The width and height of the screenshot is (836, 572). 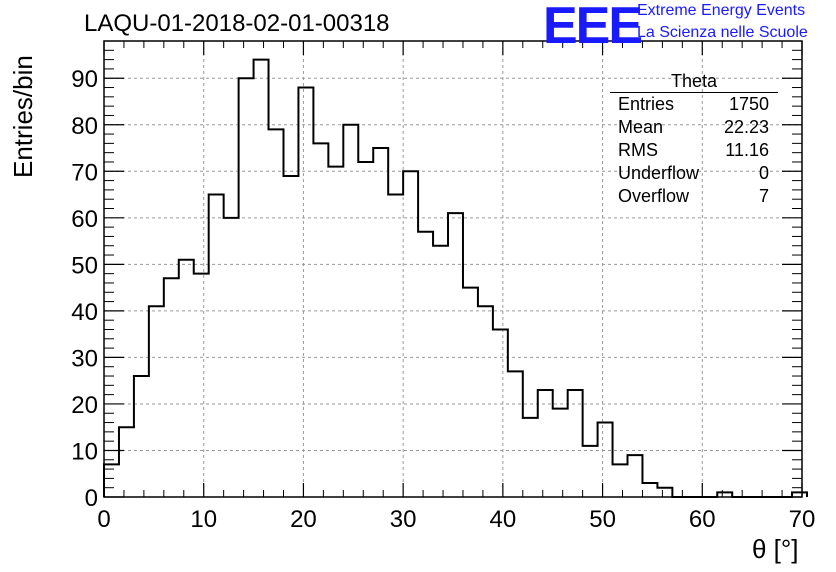 What do you see at coordinates (694, 150) in the screenshot?
I see `stats-row-rms: RMS 11.16` at bounding box center [694, 150].